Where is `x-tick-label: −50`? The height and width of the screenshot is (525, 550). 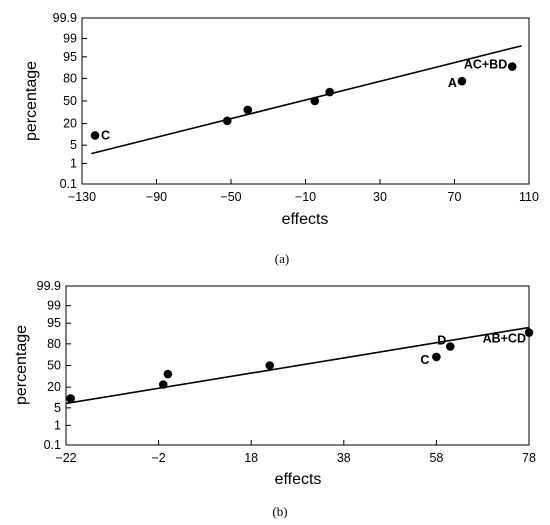 x-tick-label: −50 is located at coordinates (230, 197).